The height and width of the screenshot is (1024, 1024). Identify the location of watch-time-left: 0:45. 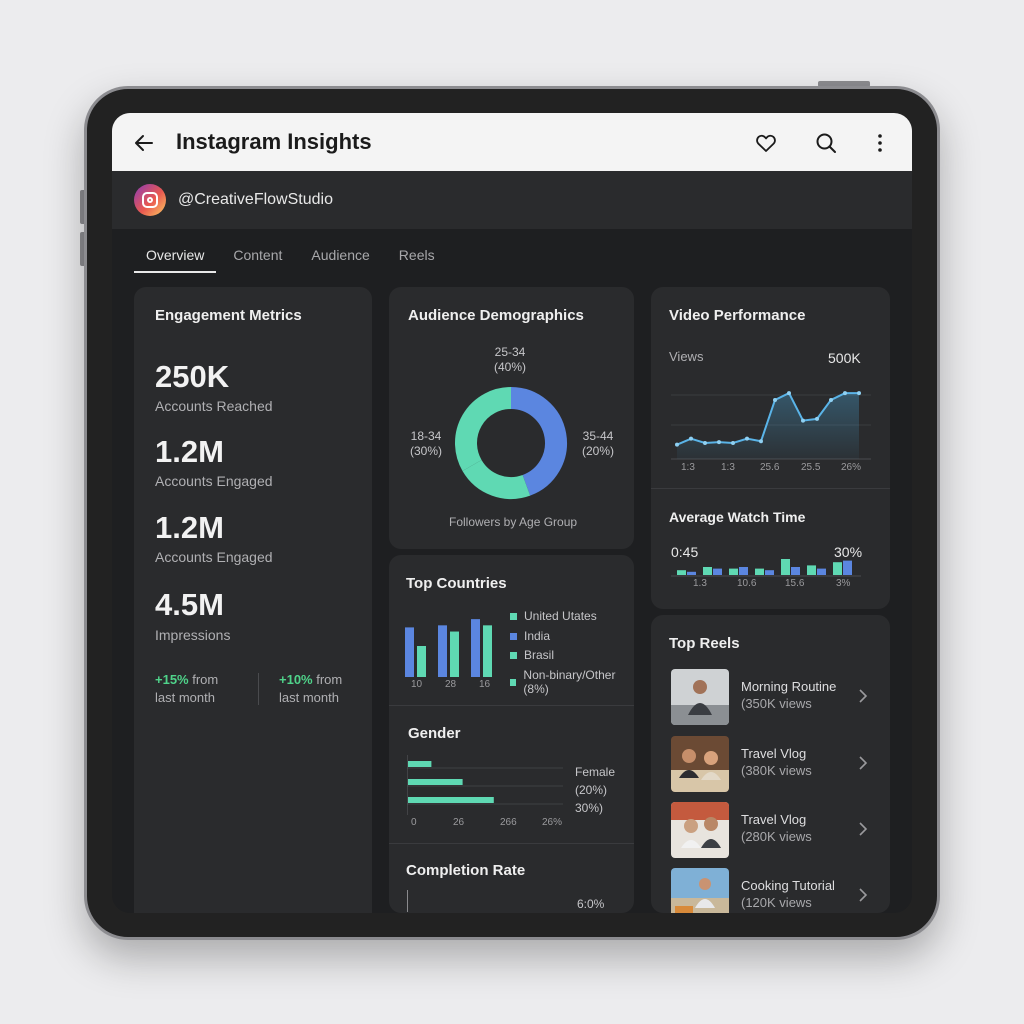
(685, 552).